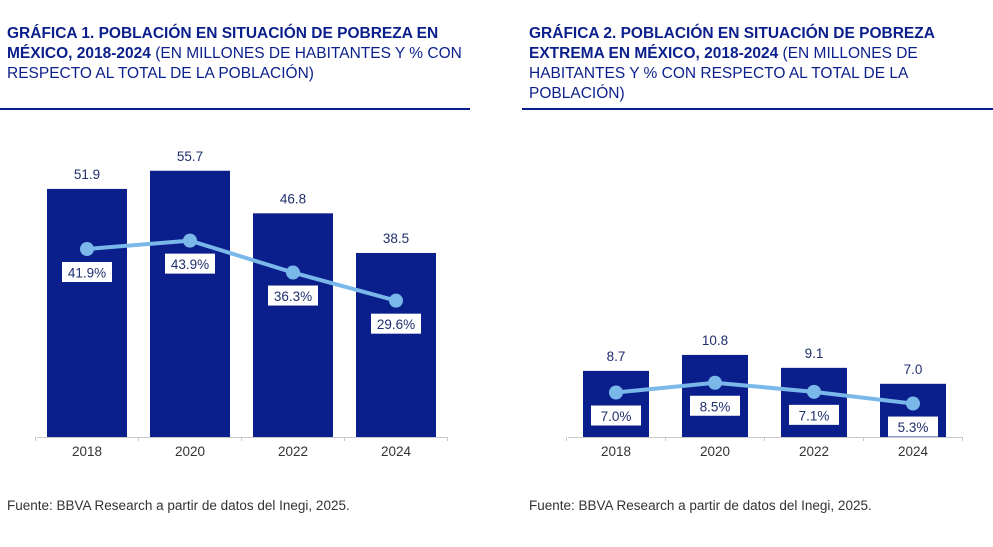 The image size is (993, 547). I want to click on percent-label: 7.1%, so click(814, 415).